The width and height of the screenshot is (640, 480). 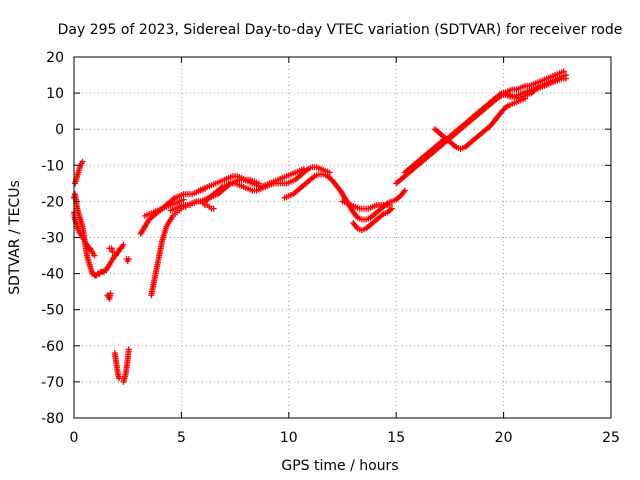 I want to click on y-tick-label: 0, so click(x=59, y=130).